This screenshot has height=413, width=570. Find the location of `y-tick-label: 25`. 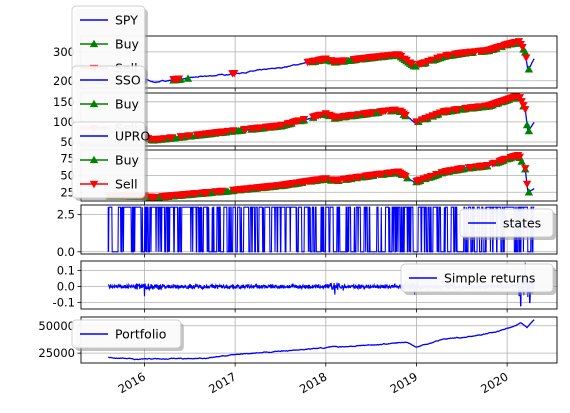

y-tick-label: 25 is located at coordinates (67, 192).